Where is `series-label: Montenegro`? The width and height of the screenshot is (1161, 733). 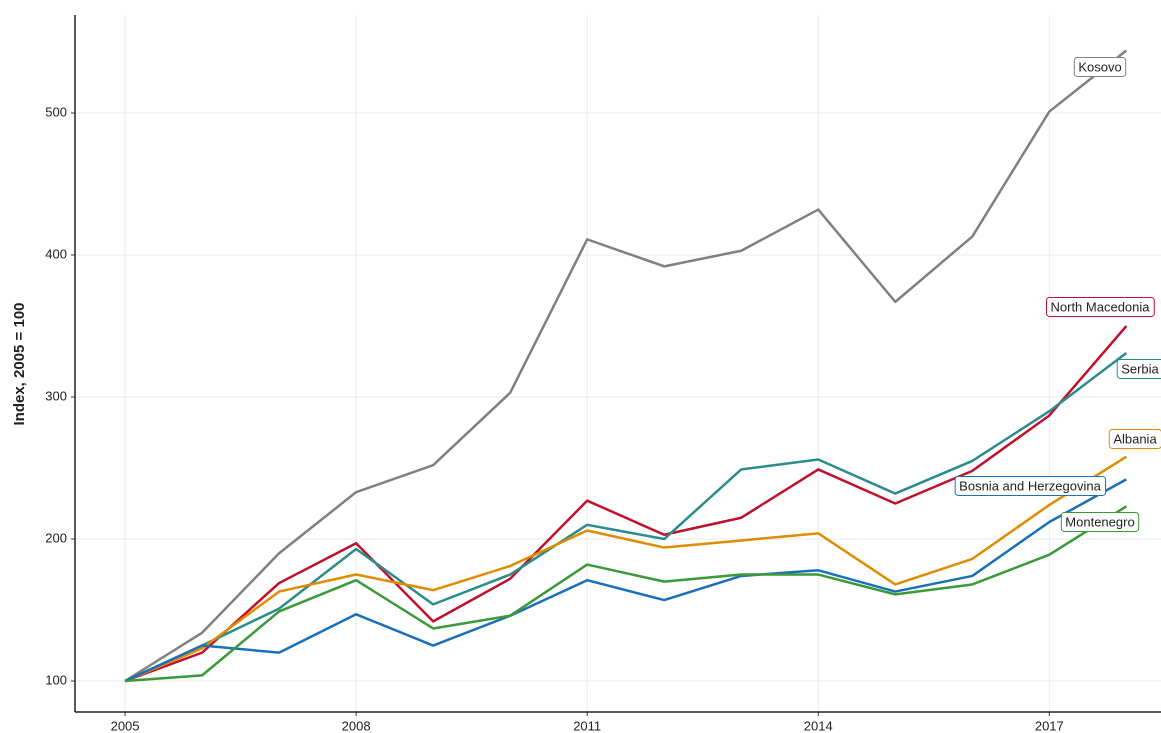
series-label: Montenegro is located at coordinates (1100, 521).